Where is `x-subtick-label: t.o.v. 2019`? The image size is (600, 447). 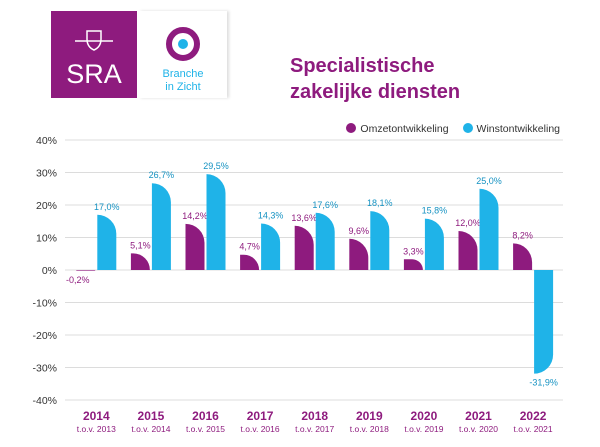
x-subtick-label: t.o.v. 2019 is located at coordinates (423, 429).